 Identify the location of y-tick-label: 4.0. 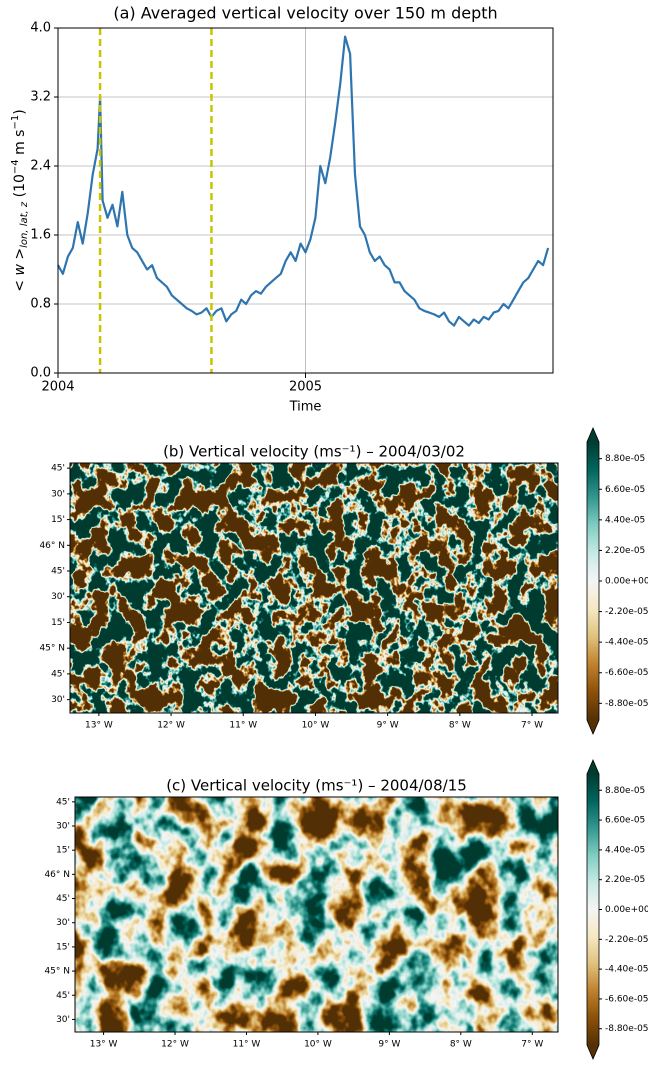
(40, 28).